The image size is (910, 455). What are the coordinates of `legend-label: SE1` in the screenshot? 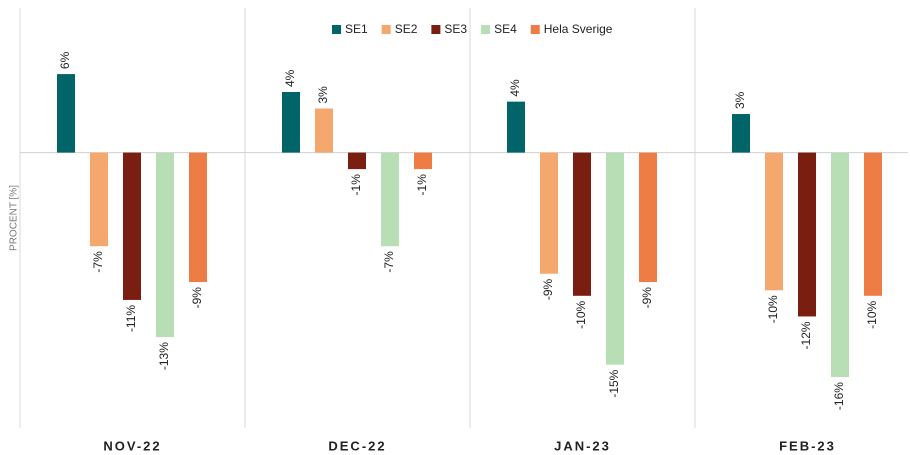 It's located at (356, 29).